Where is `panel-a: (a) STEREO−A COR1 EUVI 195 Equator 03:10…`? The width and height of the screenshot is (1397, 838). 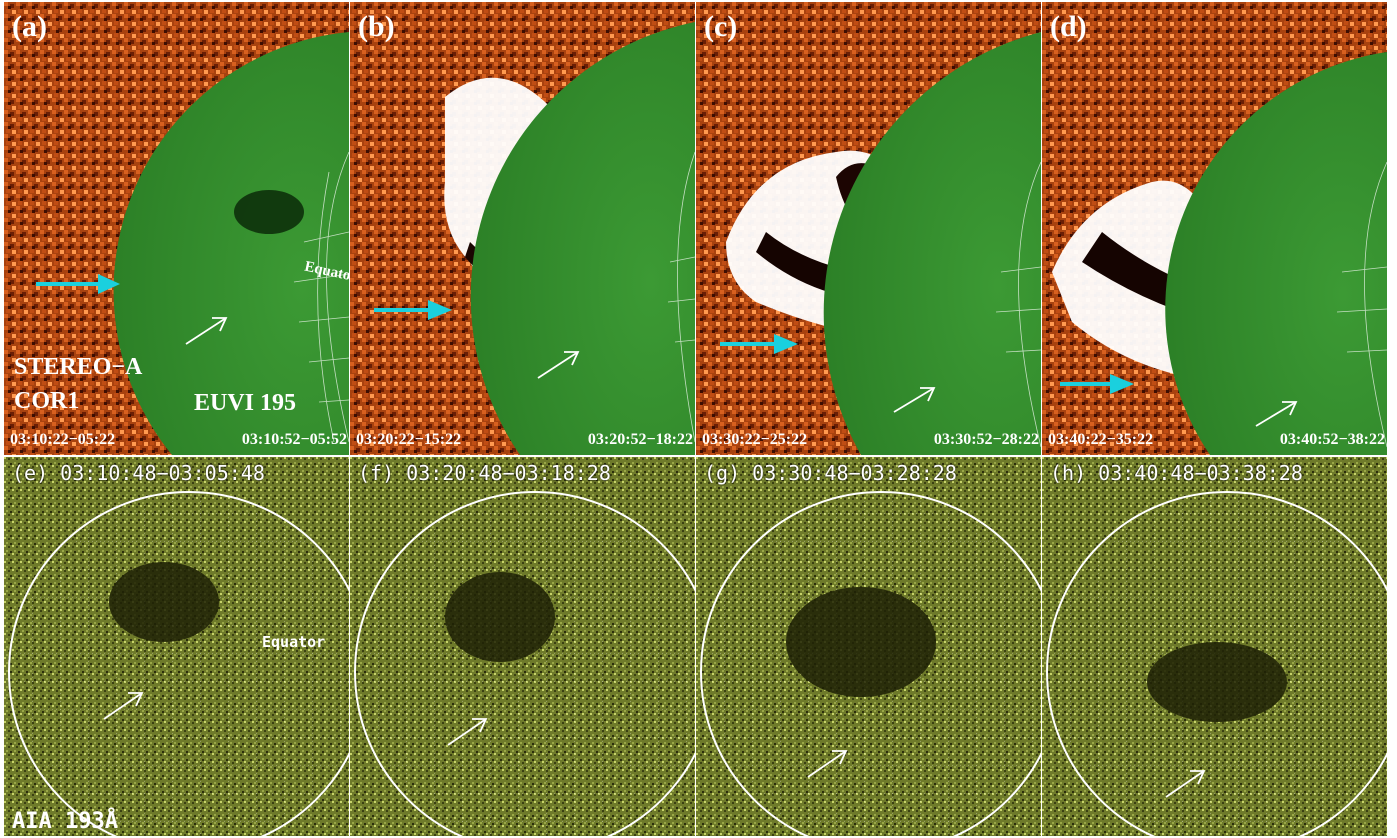 panel-a: (a) STEREO−A COR1 EUVI 195 Equator 03:10… is located at coordinates (176, 228).